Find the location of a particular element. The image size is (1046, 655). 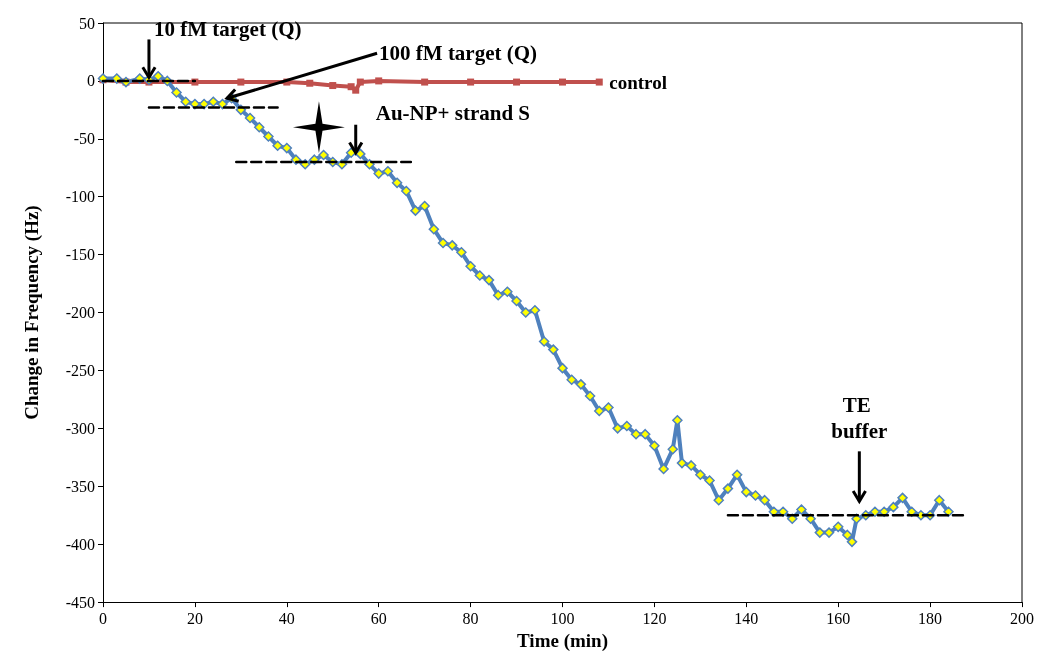

y-tick-label: -100 is located at coordinates (80, 197).